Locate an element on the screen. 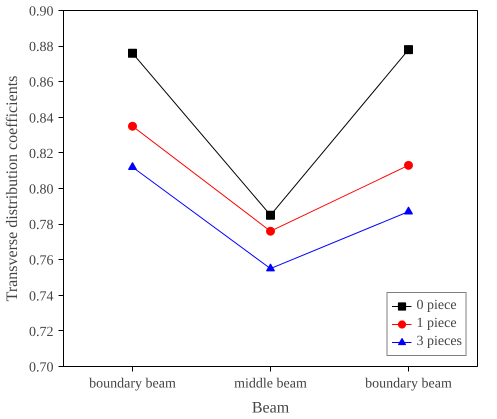 The image size is (497, 419). y-axis-title: Transverse distribution coefficients is located at coordinates (12, 189).